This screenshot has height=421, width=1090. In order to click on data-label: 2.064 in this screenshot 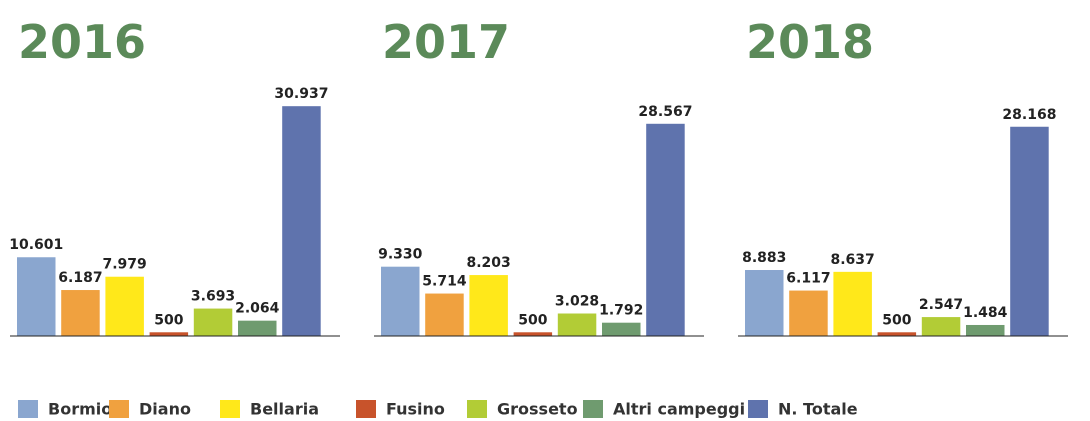, I will do `click(257, 309)`.